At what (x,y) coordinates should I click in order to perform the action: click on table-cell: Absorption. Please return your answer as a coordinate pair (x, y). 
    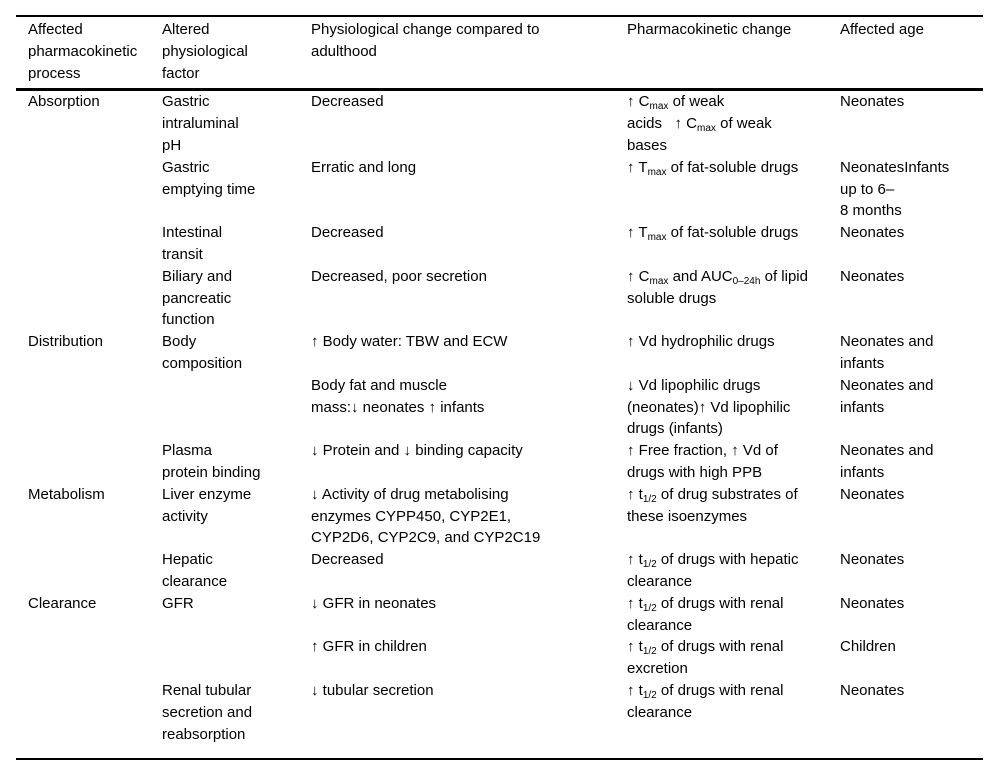
    Looking at the image, I should click on (64, 102).